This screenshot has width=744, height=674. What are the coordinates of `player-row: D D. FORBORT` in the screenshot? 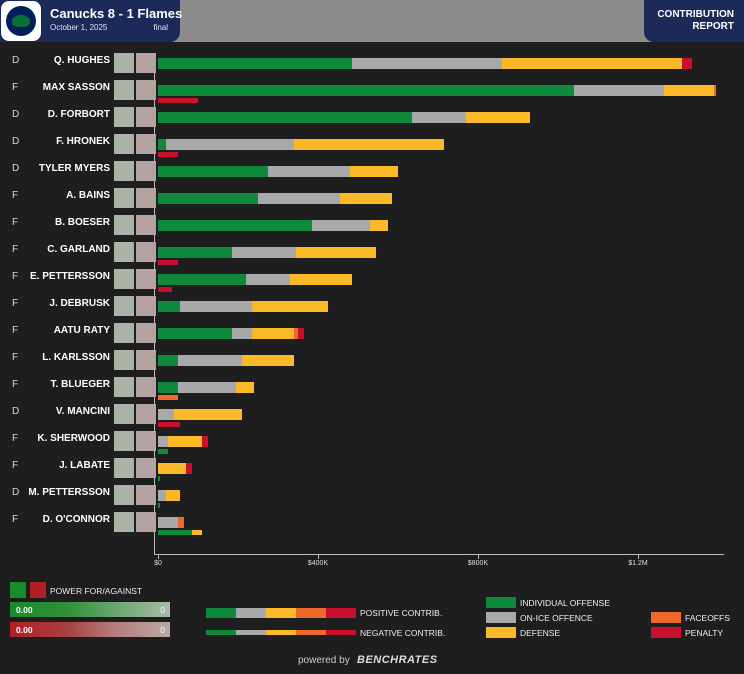 It's located at (372, 117).